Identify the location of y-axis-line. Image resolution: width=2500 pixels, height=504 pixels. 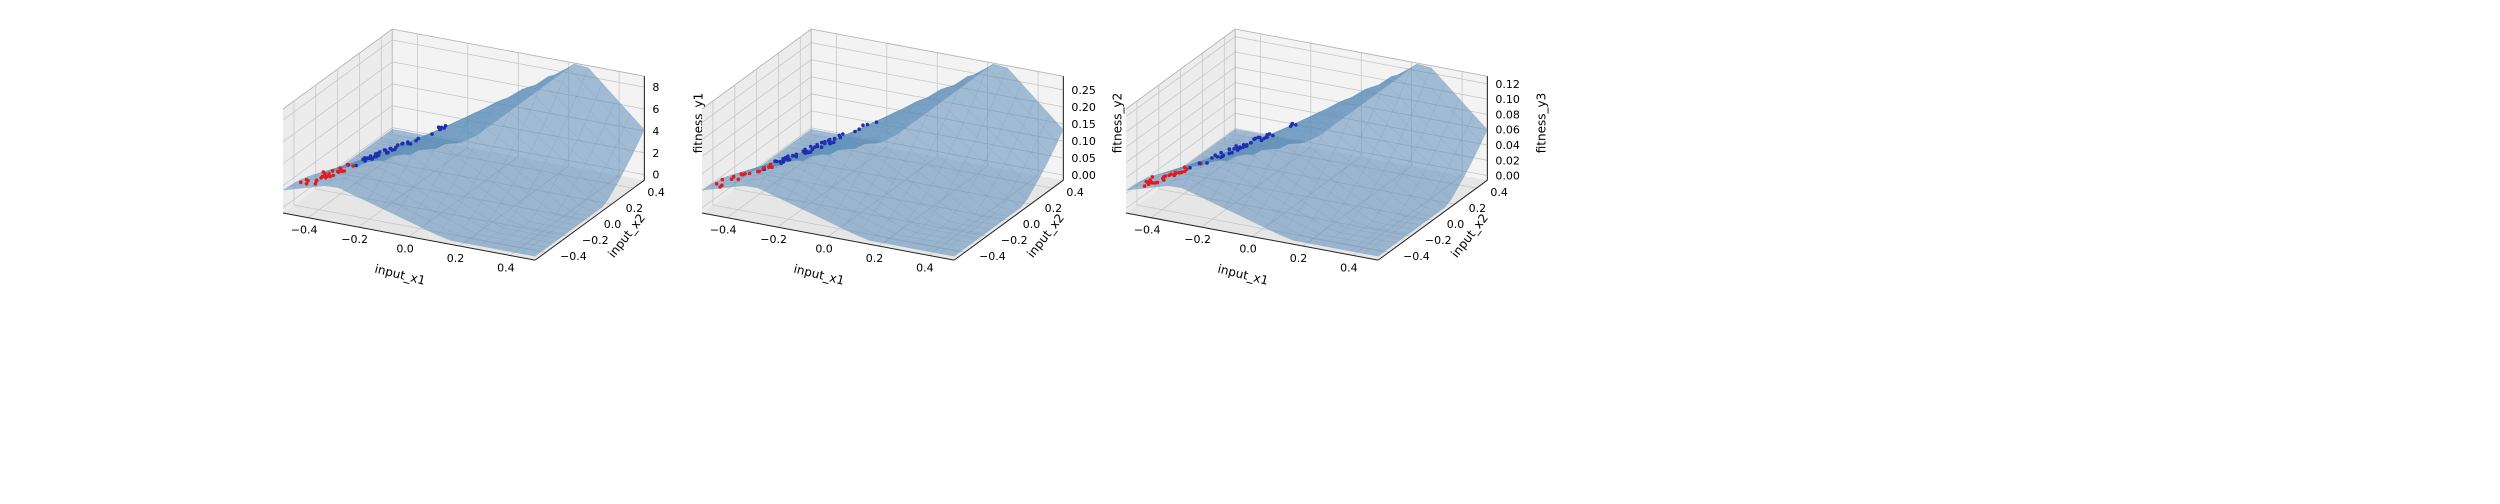
(589, 220).